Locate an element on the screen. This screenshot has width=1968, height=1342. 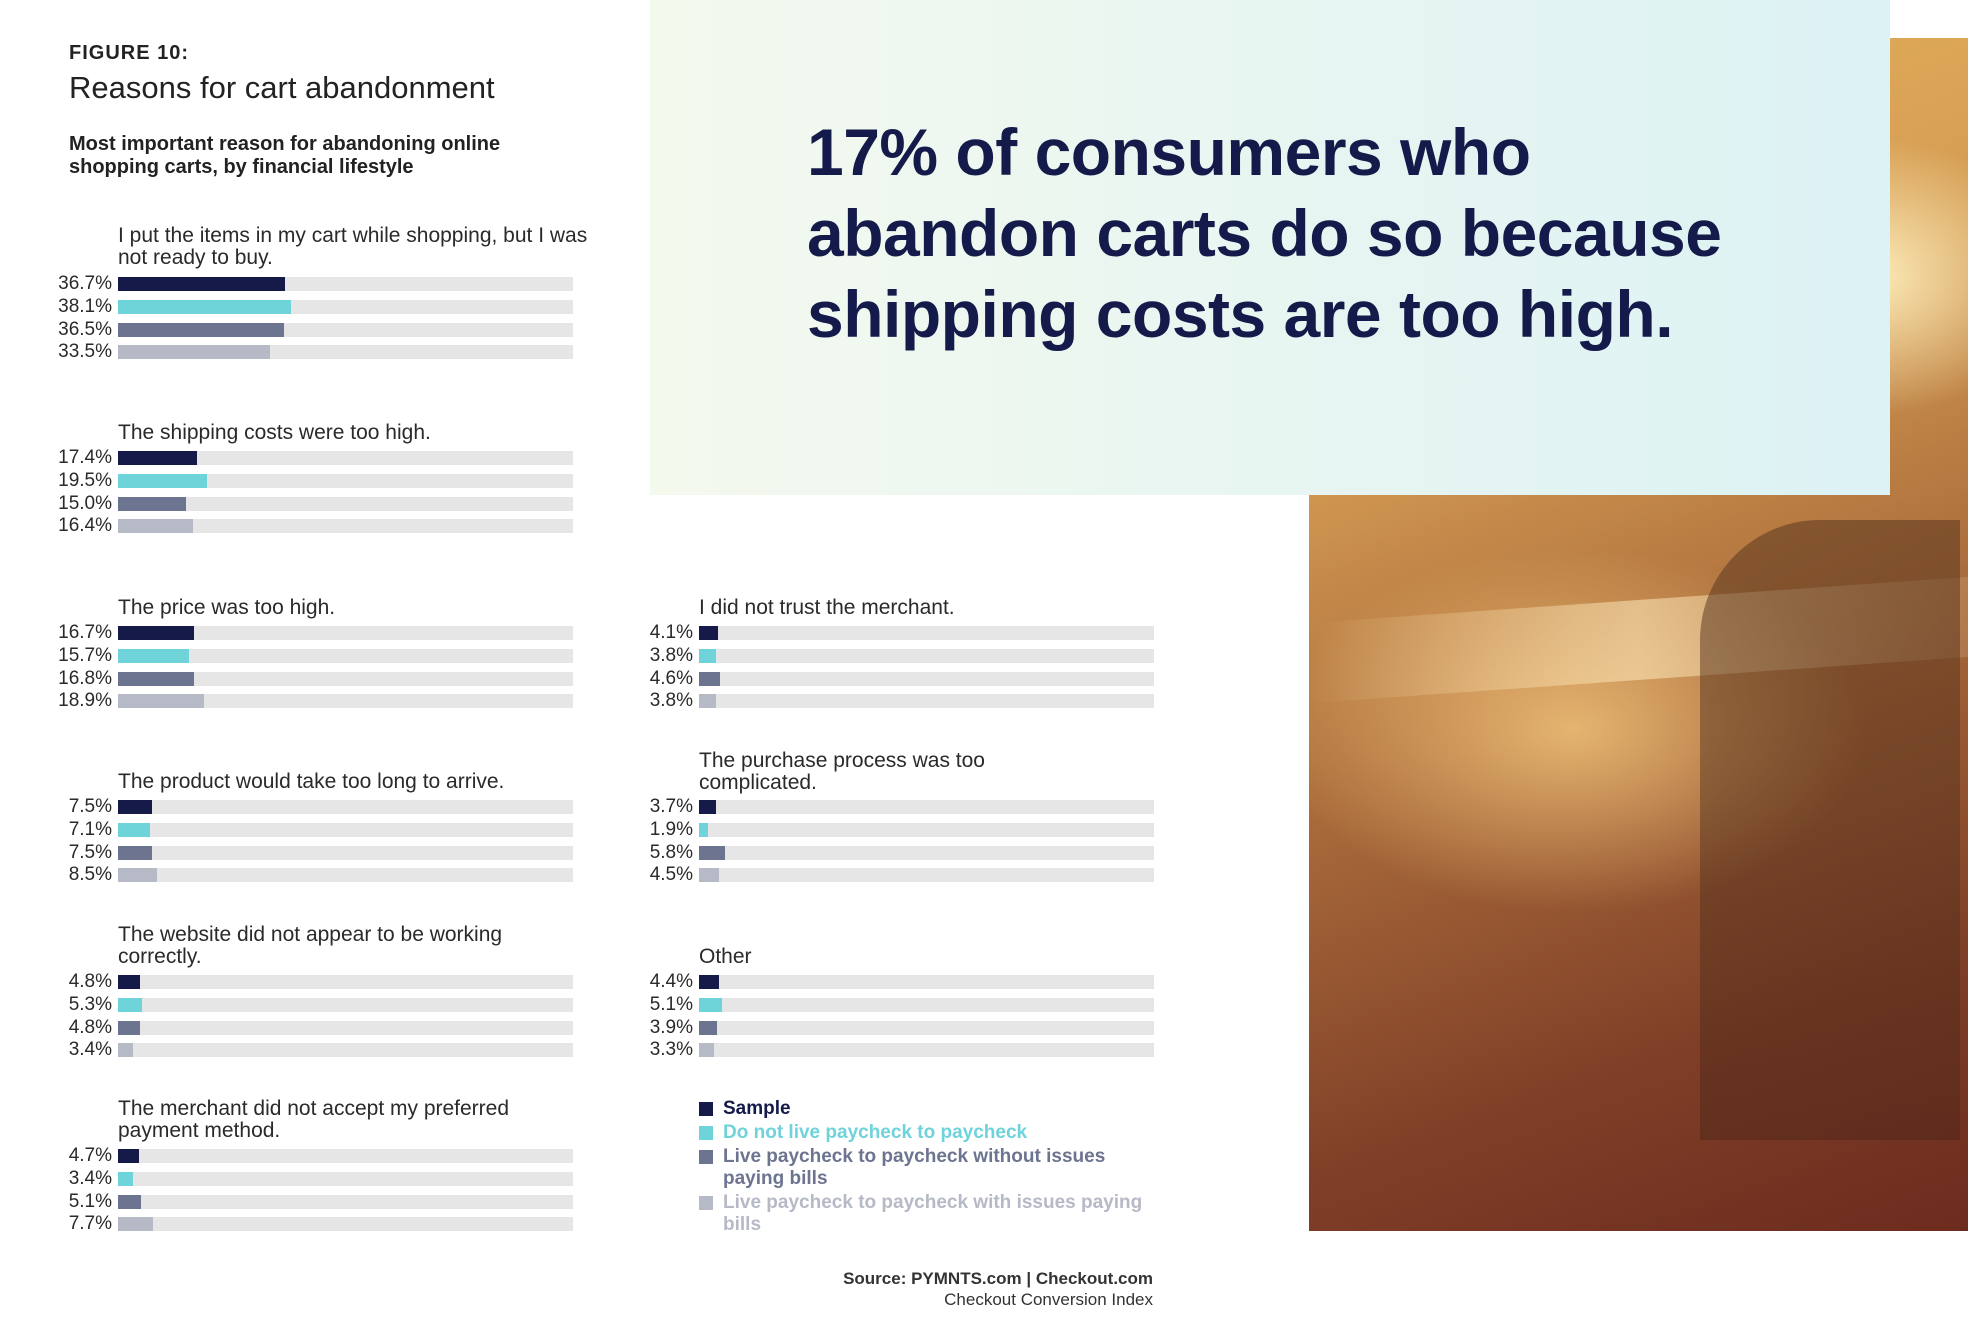
bar-value-label: 36.5% is located at coordinates (85, 329).